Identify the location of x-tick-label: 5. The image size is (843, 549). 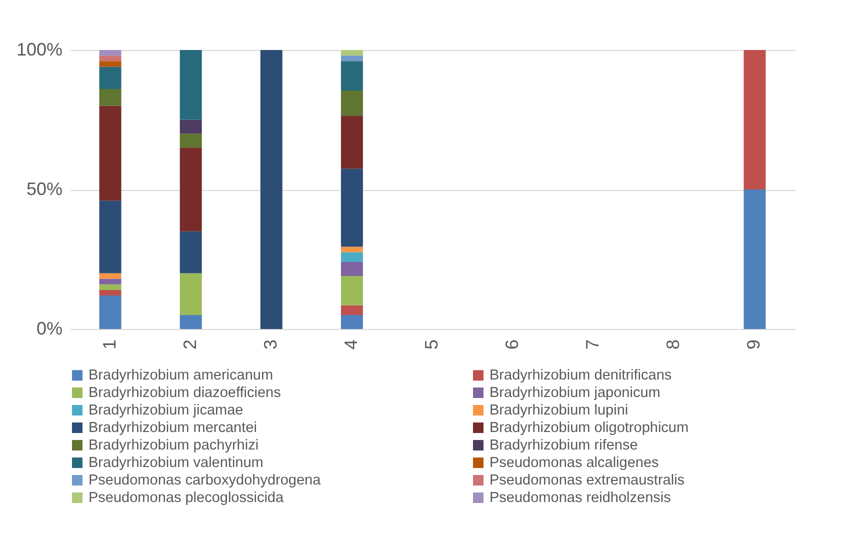
(432, 345).